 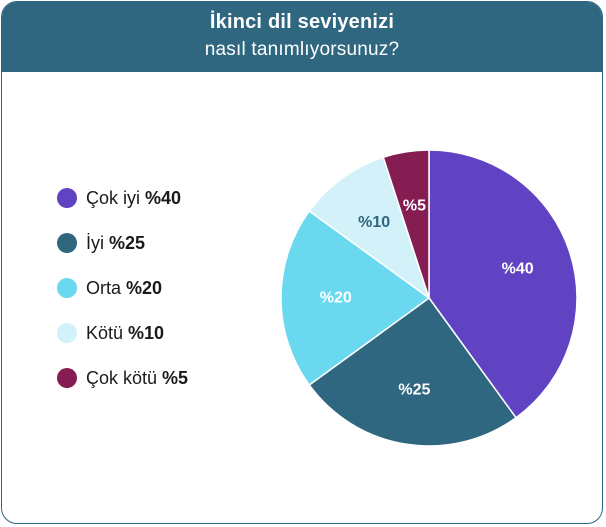 I want to click on slice-label: %40, so click(x=518, y=269).